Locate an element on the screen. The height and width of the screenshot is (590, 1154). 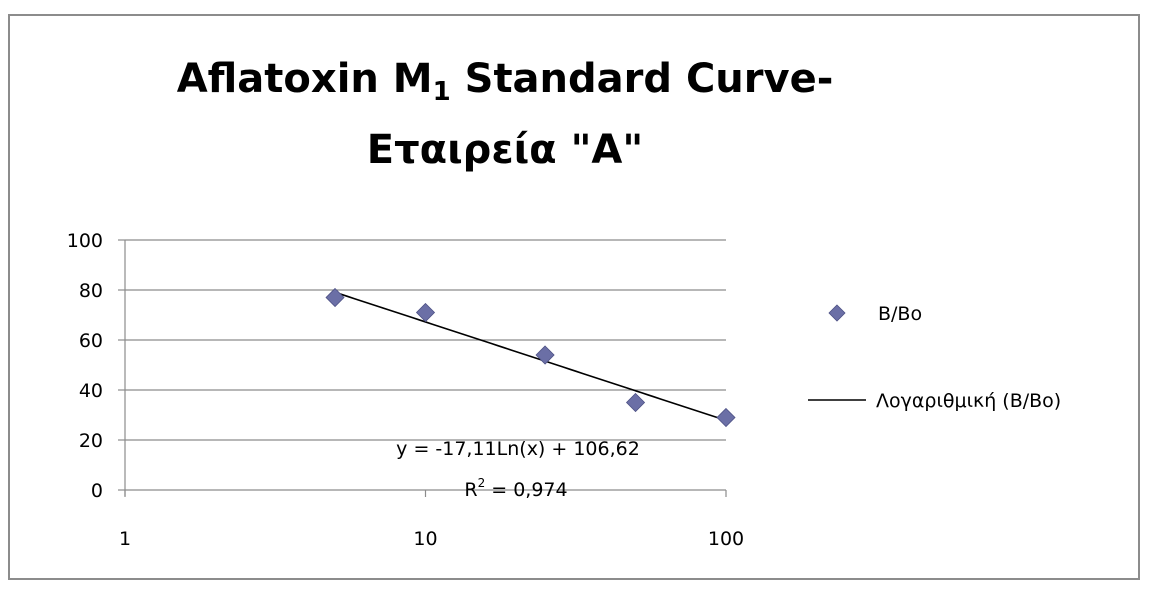
tick-label-x-1: 1 is located at coordinates (125, 539).